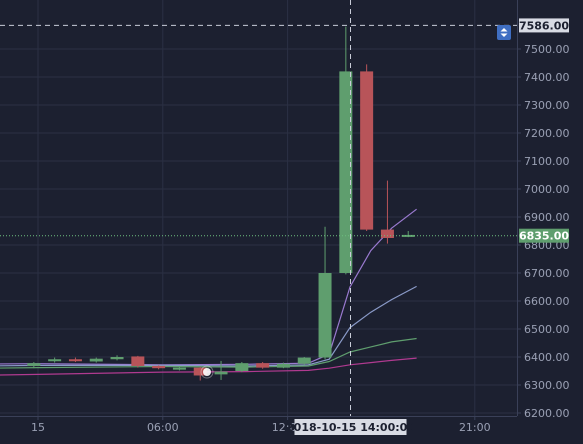 The image size is (583, 444). Describe the element at coordinates (38, 427) in the screenshot. I see `x-tick-label: 15` at that location.